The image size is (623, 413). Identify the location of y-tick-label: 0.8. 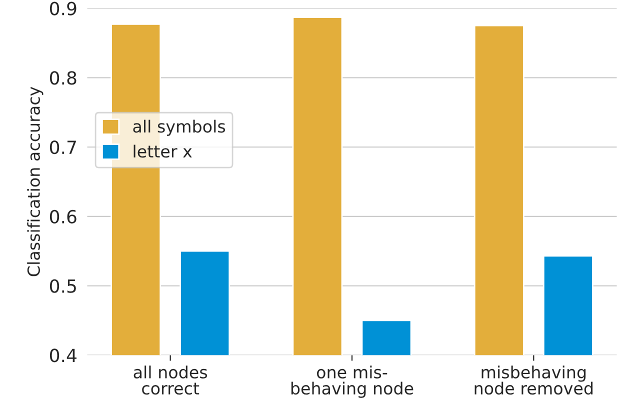
(63, 78).